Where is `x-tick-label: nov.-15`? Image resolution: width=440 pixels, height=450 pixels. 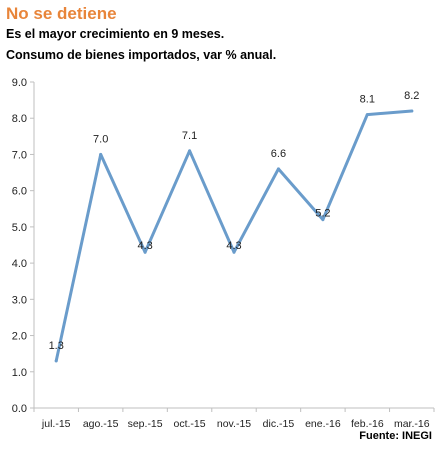 x-tick-label: nov.-15 is located at coordinates (234, 424).